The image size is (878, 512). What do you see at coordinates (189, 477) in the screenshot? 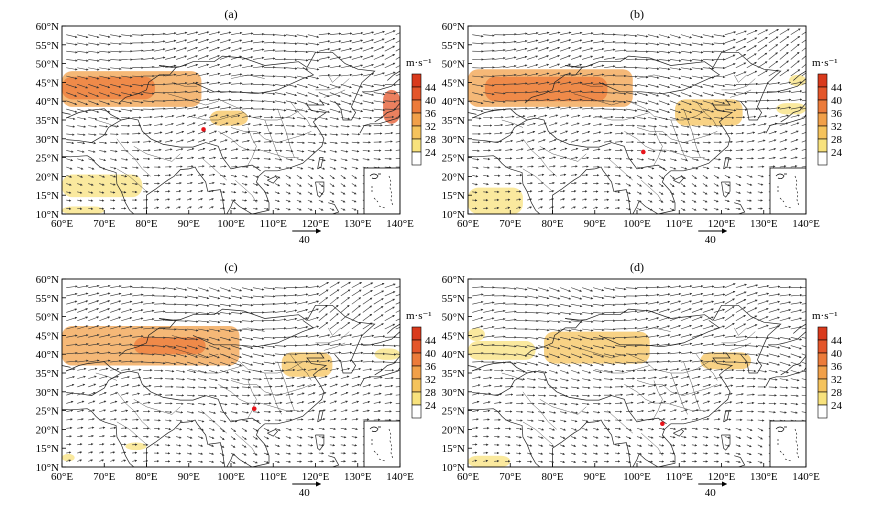
I see `x-tick-label: 90°E` at bounding box center [189, 477].